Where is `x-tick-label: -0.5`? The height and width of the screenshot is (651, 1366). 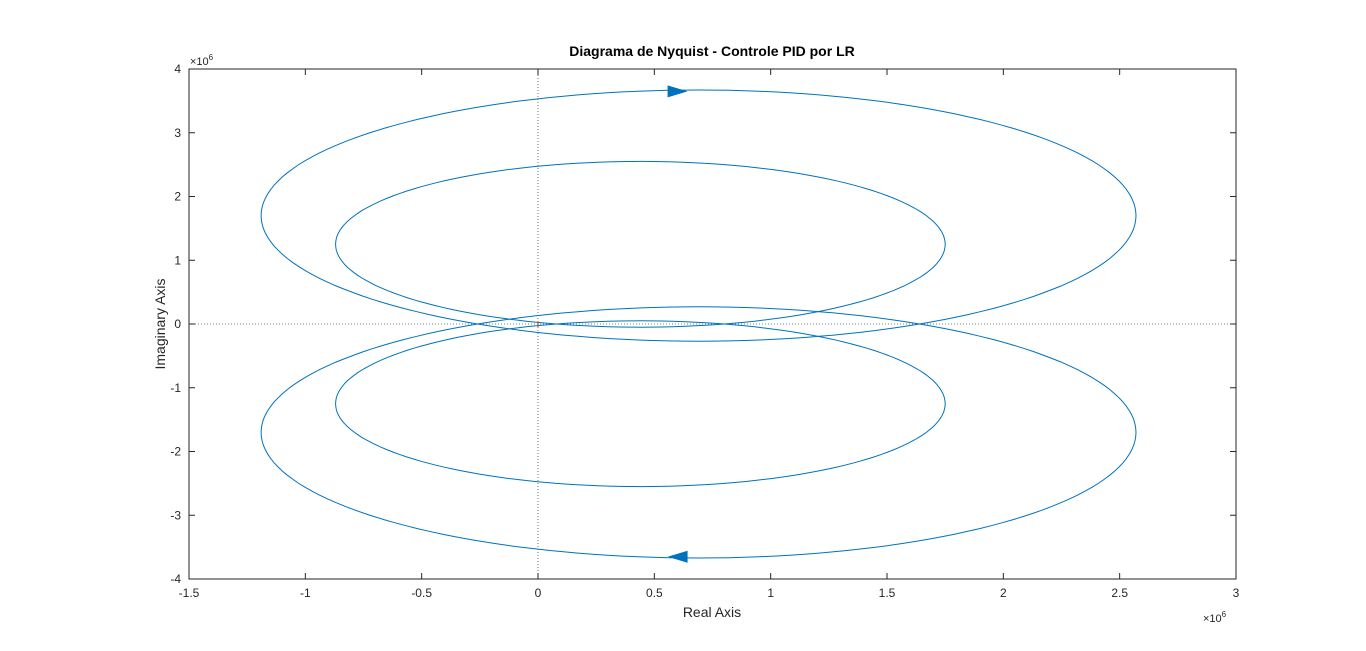 x-tick-label: -0.5 is located at coordinates (421, 593).